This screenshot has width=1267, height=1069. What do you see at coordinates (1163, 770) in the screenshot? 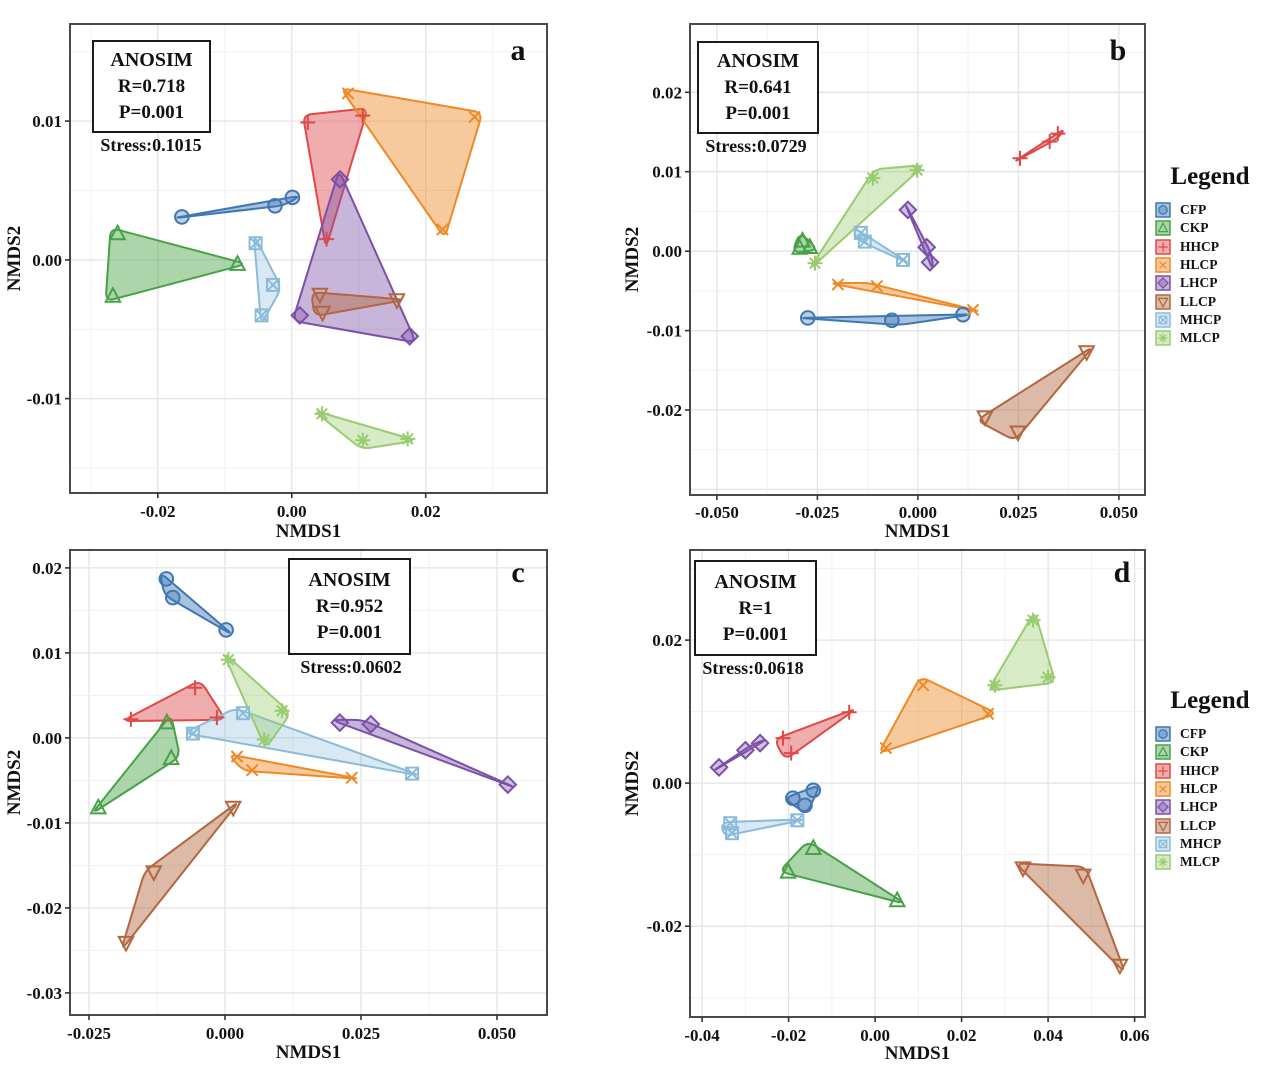
I see `hhcp-plus-icon` at bounding box center [1163, 770].